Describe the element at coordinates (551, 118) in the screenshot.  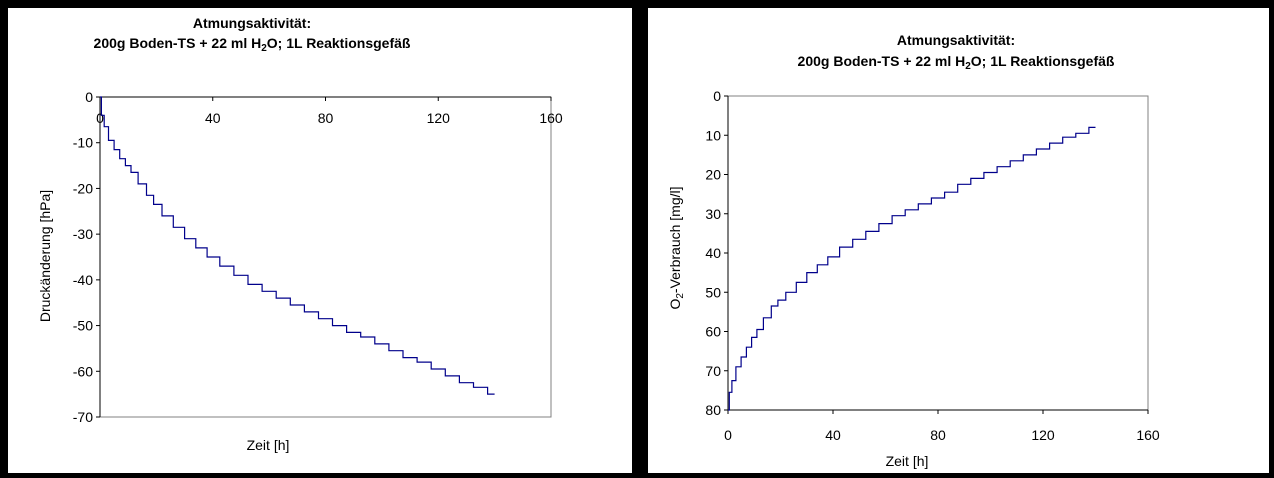
I see `chart1-x-tick-label: 160` at that location.